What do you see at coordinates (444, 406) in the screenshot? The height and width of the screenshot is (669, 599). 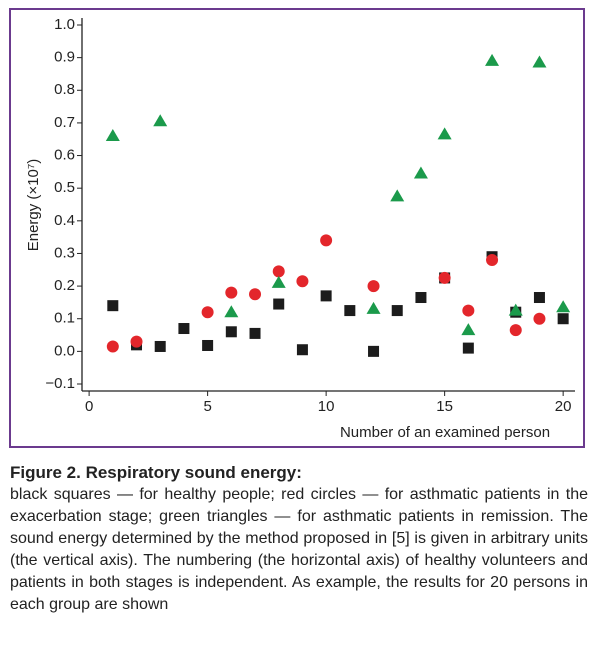 I see `x-tick-label: 15` at bounding box center [444, 406].